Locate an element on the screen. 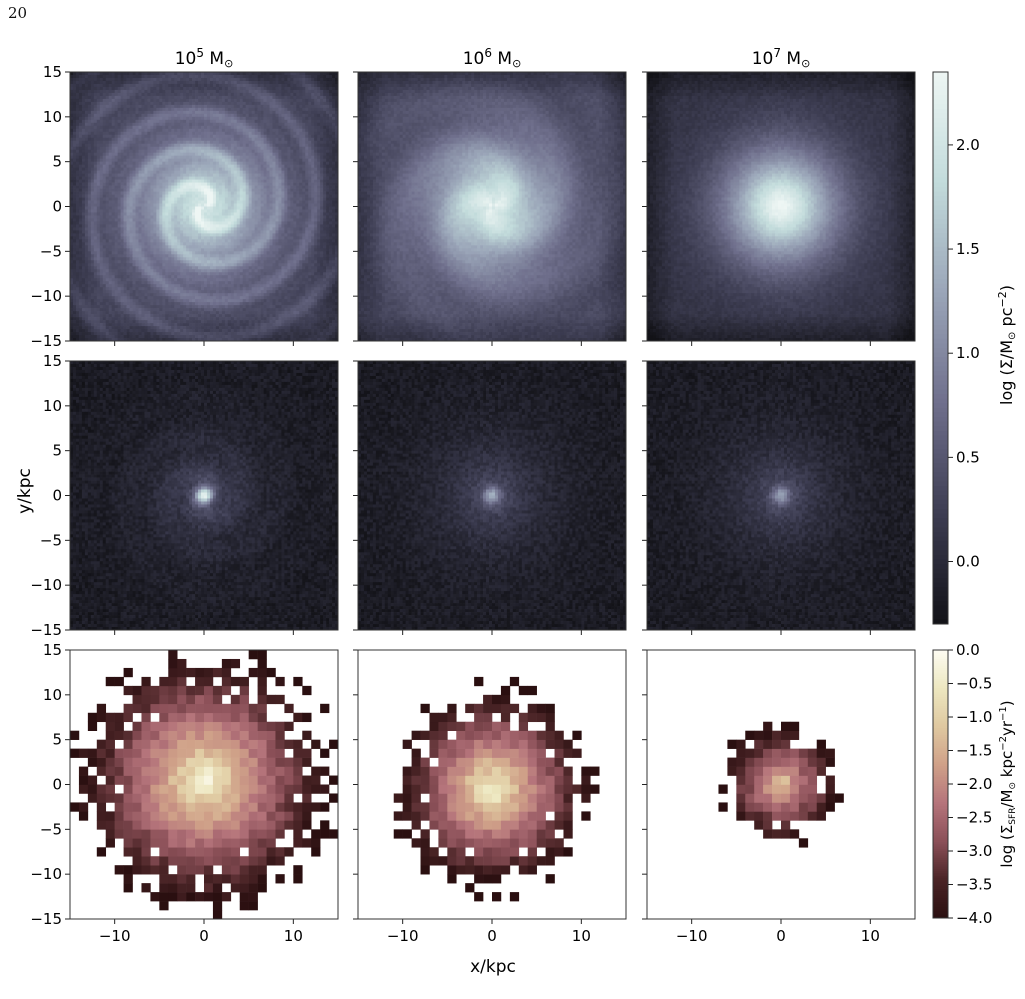 Image resolution: width=1025 pixels, height=999 pixels. colorbar-tick-label: 1.5 is located at coordinates (968, 249).